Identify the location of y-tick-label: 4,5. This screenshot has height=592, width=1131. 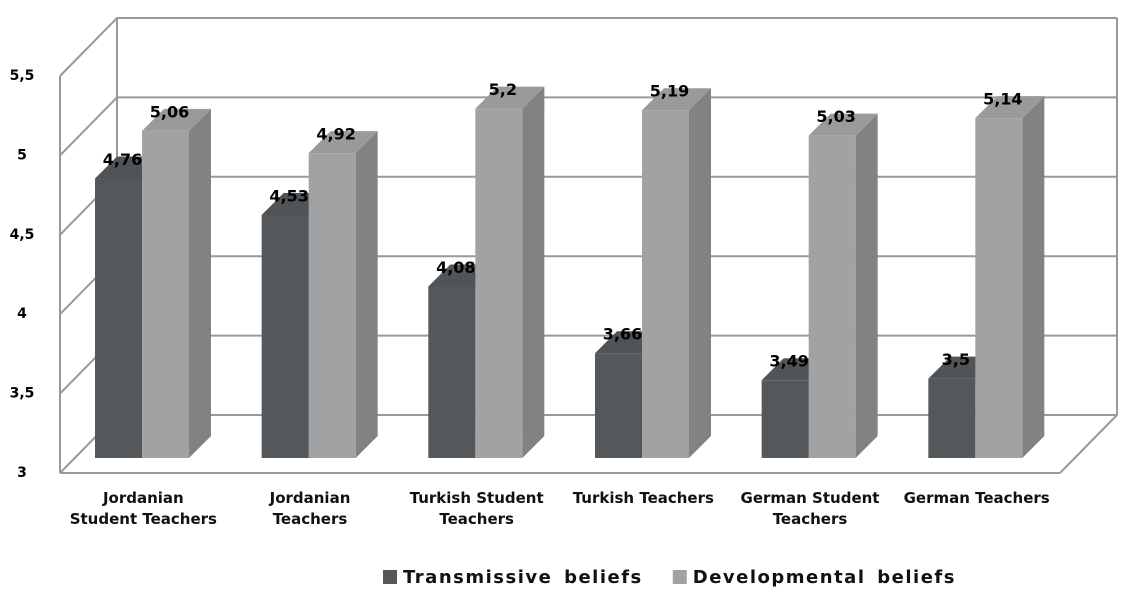
(22, 235).